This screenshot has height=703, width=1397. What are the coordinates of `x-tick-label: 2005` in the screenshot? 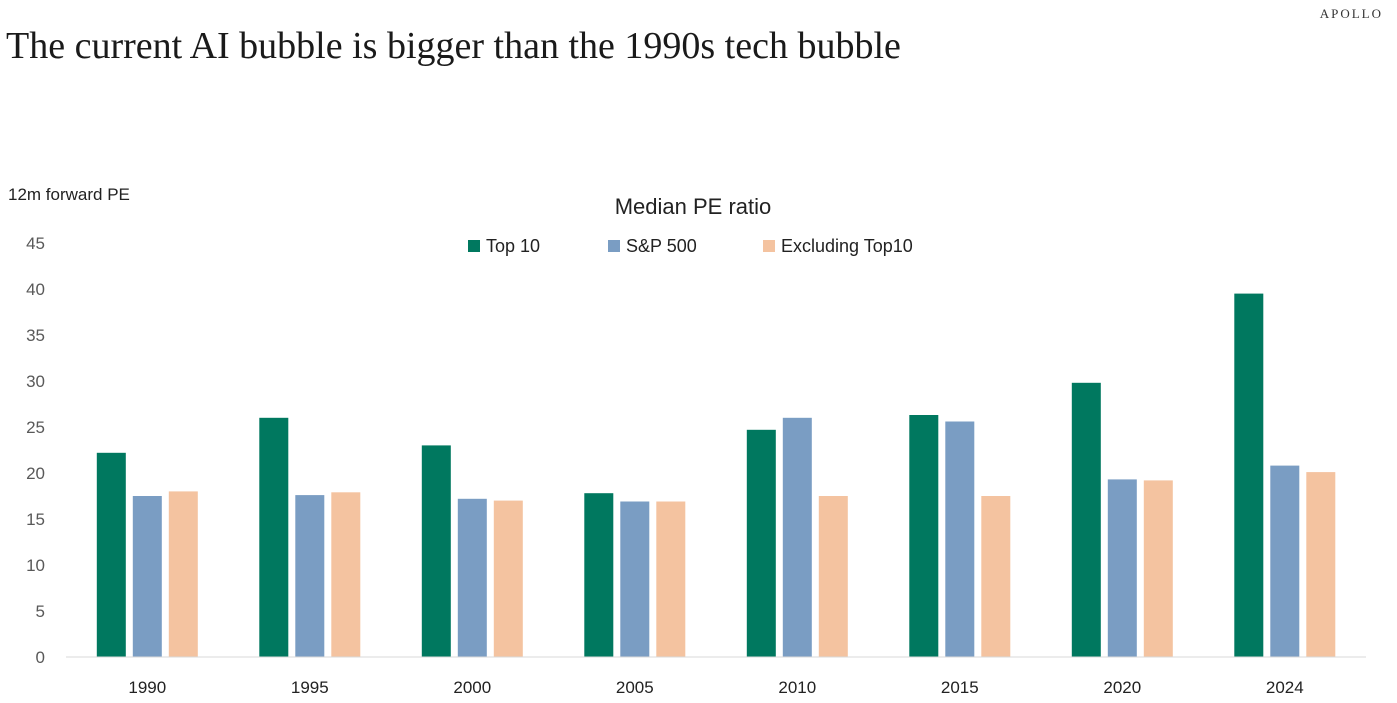 It's located at (635, 687).